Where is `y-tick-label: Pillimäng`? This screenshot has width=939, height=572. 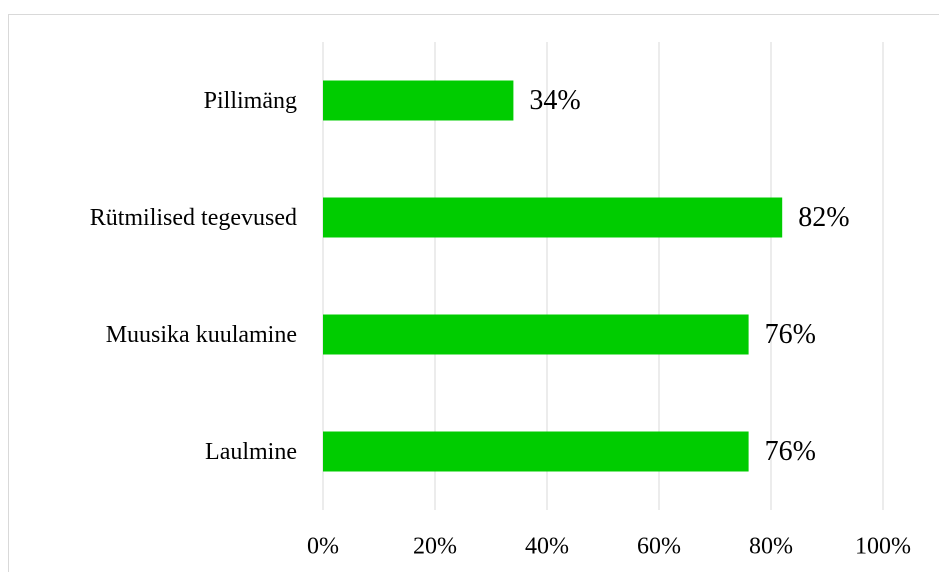 y-tick-label: Pillimäng is located at coordinates (250, 101).